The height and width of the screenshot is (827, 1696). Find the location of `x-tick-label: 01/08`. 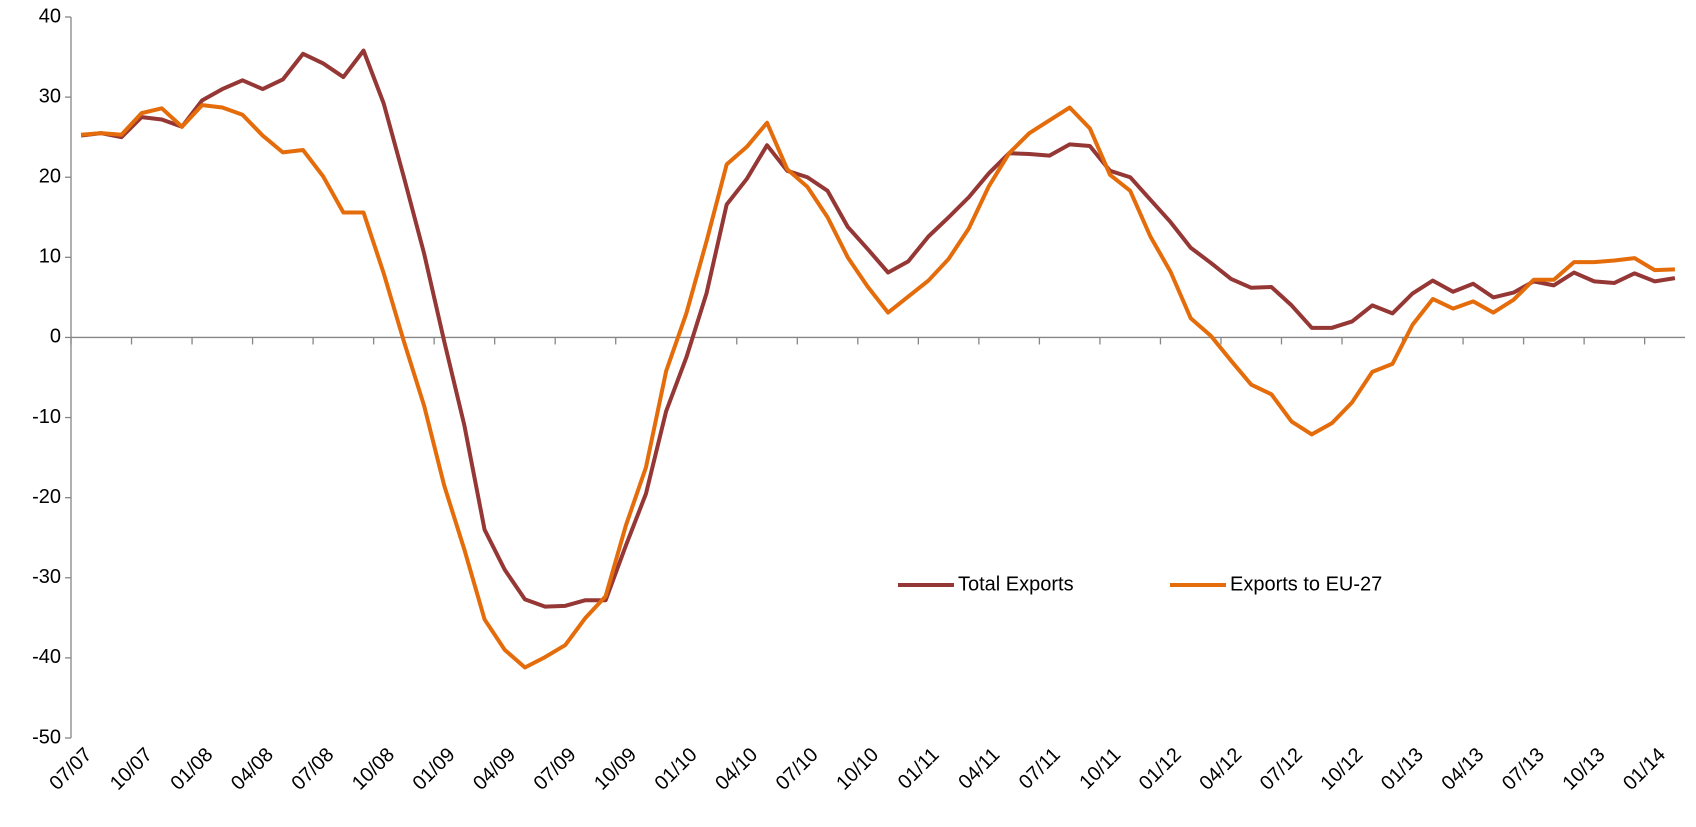

x-tick-label: 01/08 is located at coordinates (191, 769).